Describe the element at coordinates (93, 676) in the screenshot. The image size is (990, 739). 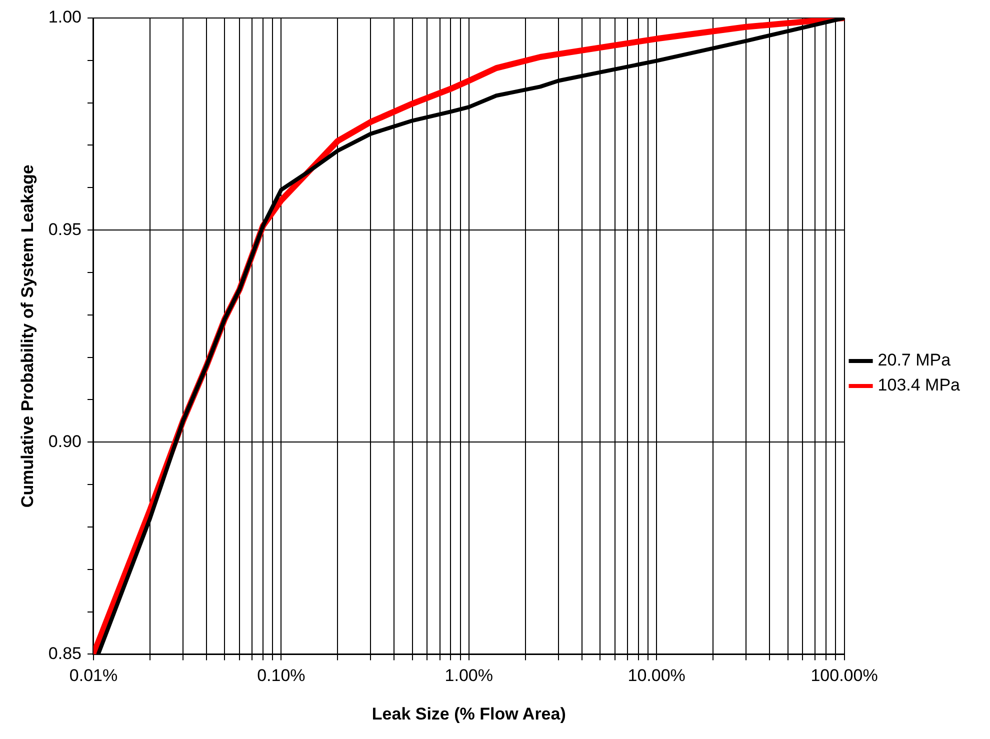
I see `x-tick-label: 0.01%` at that location.